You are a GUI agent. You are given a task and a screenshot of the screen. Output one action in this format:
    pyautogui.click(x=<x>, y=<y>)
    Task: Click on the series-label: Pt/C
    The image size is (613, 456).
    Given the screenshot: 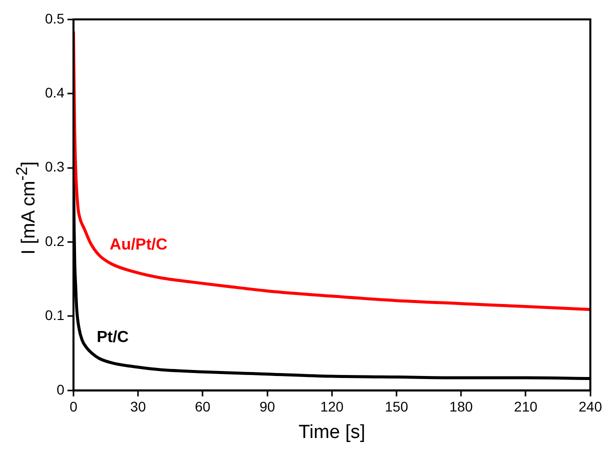 What is the action you would take?
    pyautogui.click(x=113, y=337)
    